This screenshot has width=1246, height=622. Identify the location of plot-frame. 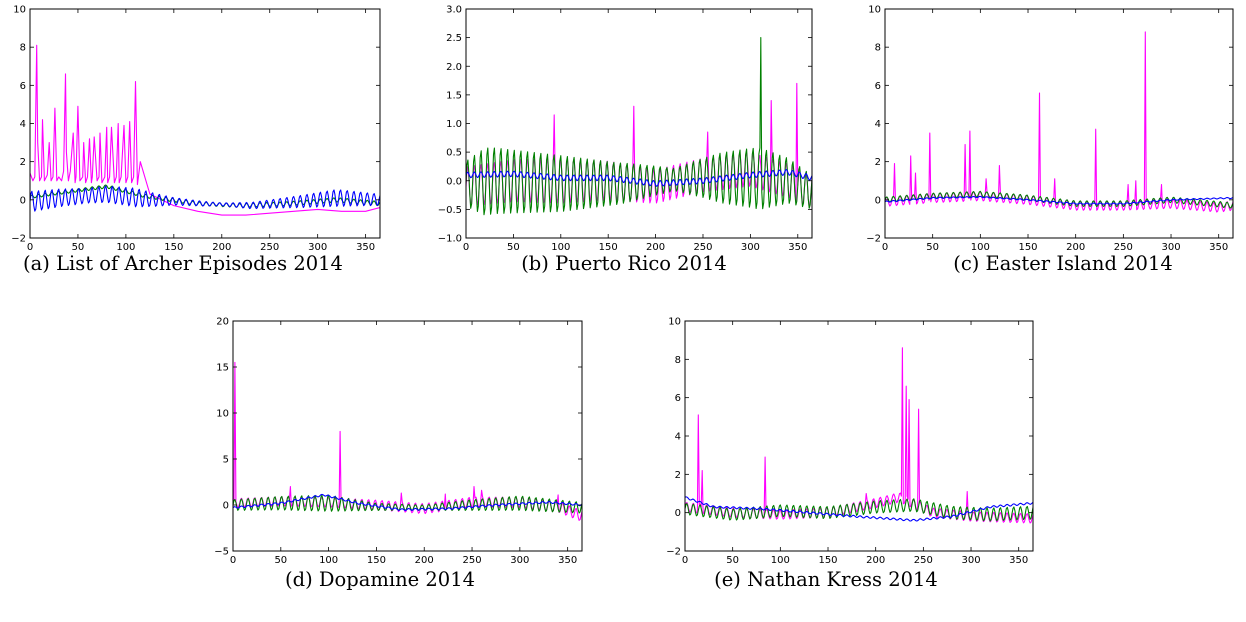
(407, 436).